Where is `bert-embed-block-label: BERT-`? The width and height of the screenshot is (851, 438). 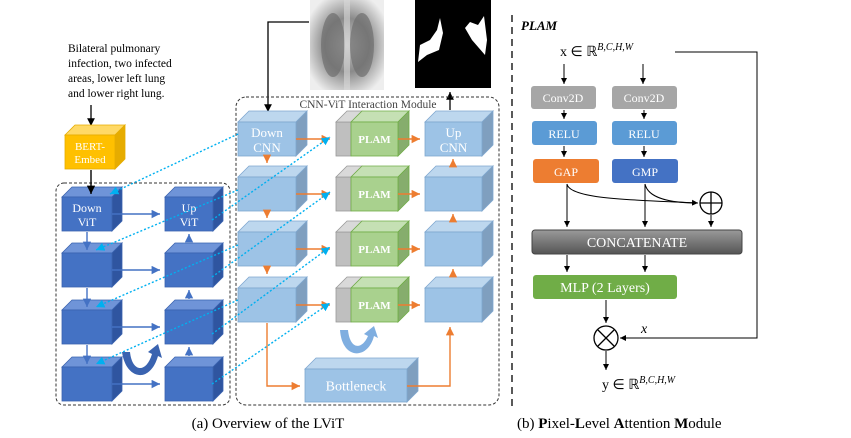 bert-embed-block-label: BERT- is located at coordinates (90, 147).